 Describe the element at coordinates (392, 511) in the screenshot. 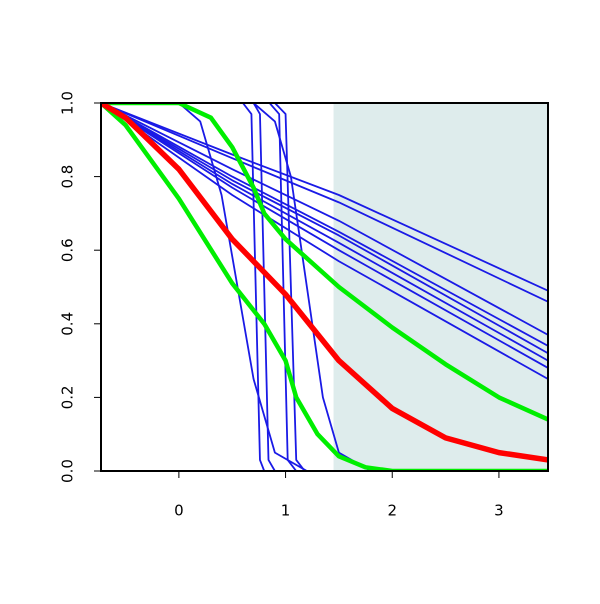

I see `x-tick-label: 2` at that location.